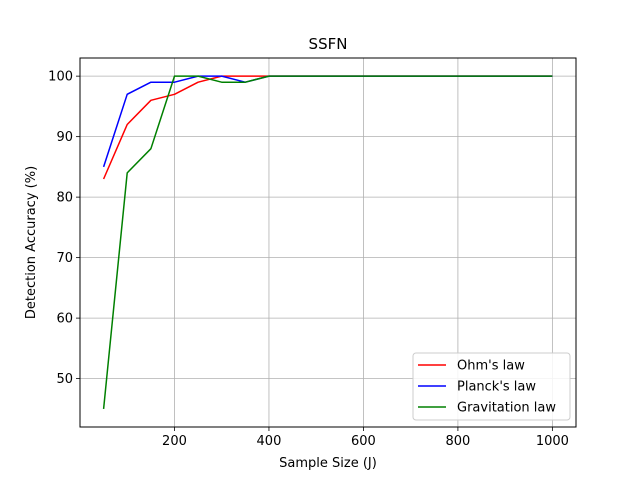 The height and width of the screenshot is (480, 640). Describe the element at coordinates (506, 408) in the screenshot. I see `legend-label: Gravitation law` at that location.